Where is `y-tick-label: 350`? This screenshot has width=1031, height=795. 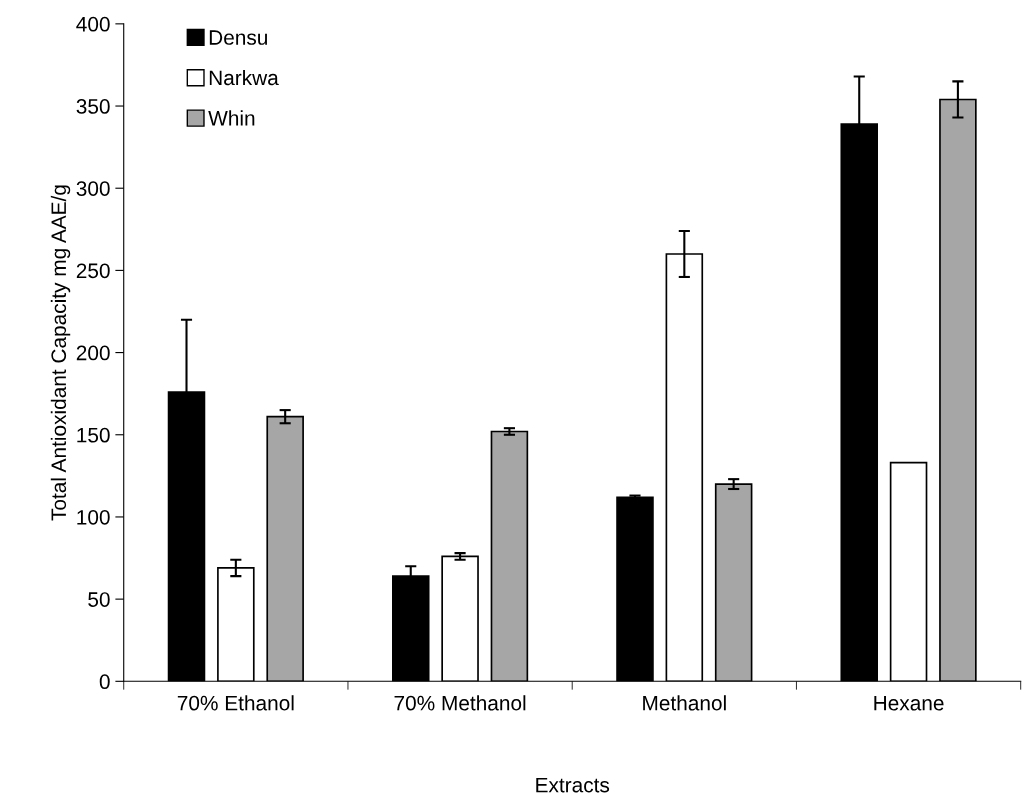 y-tick-label: 350 is located at coordinates (93, 106).